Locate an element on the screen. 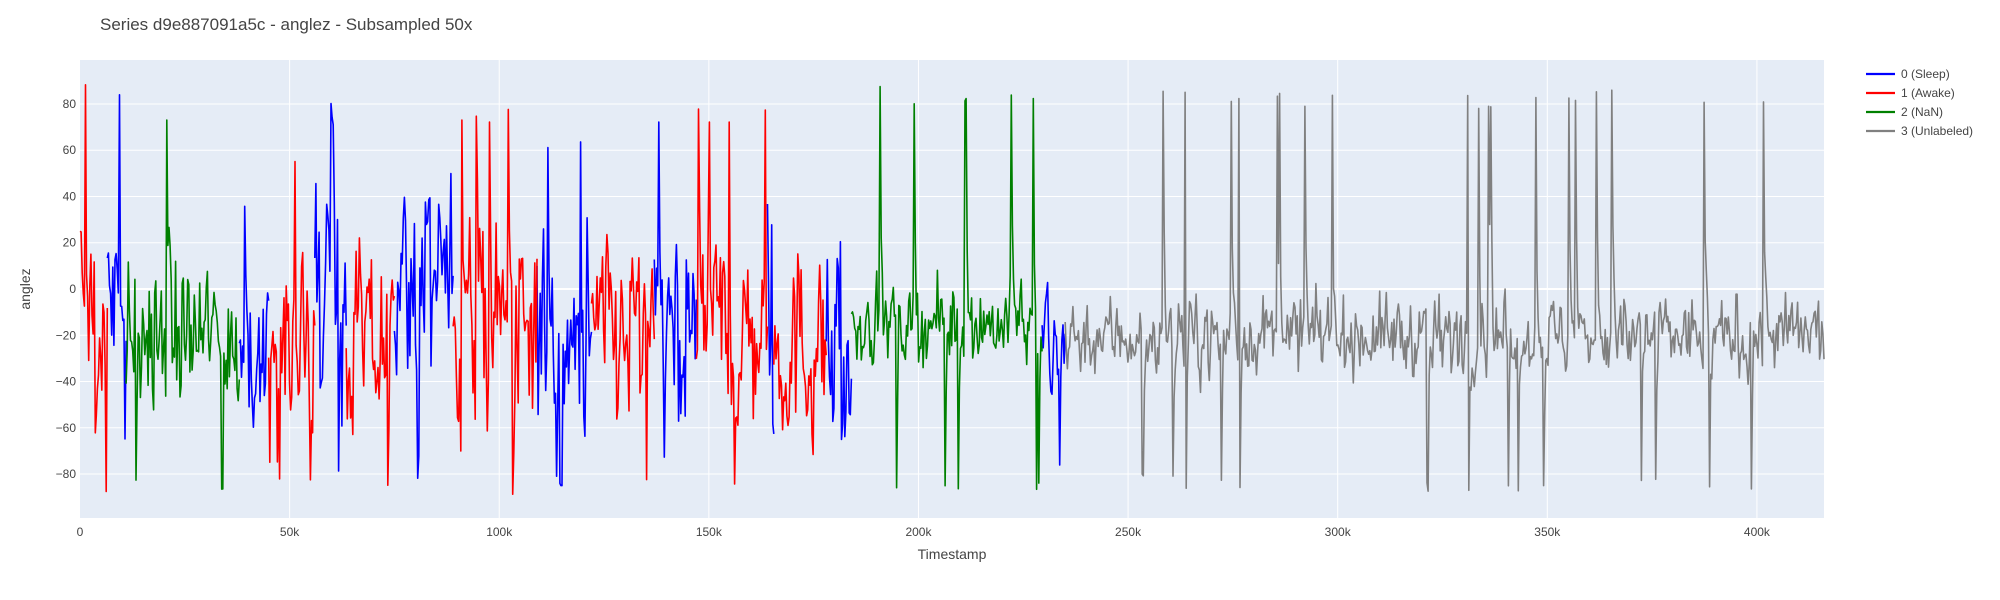  y-tick-label: 40 is located at coordinates (70, 196).